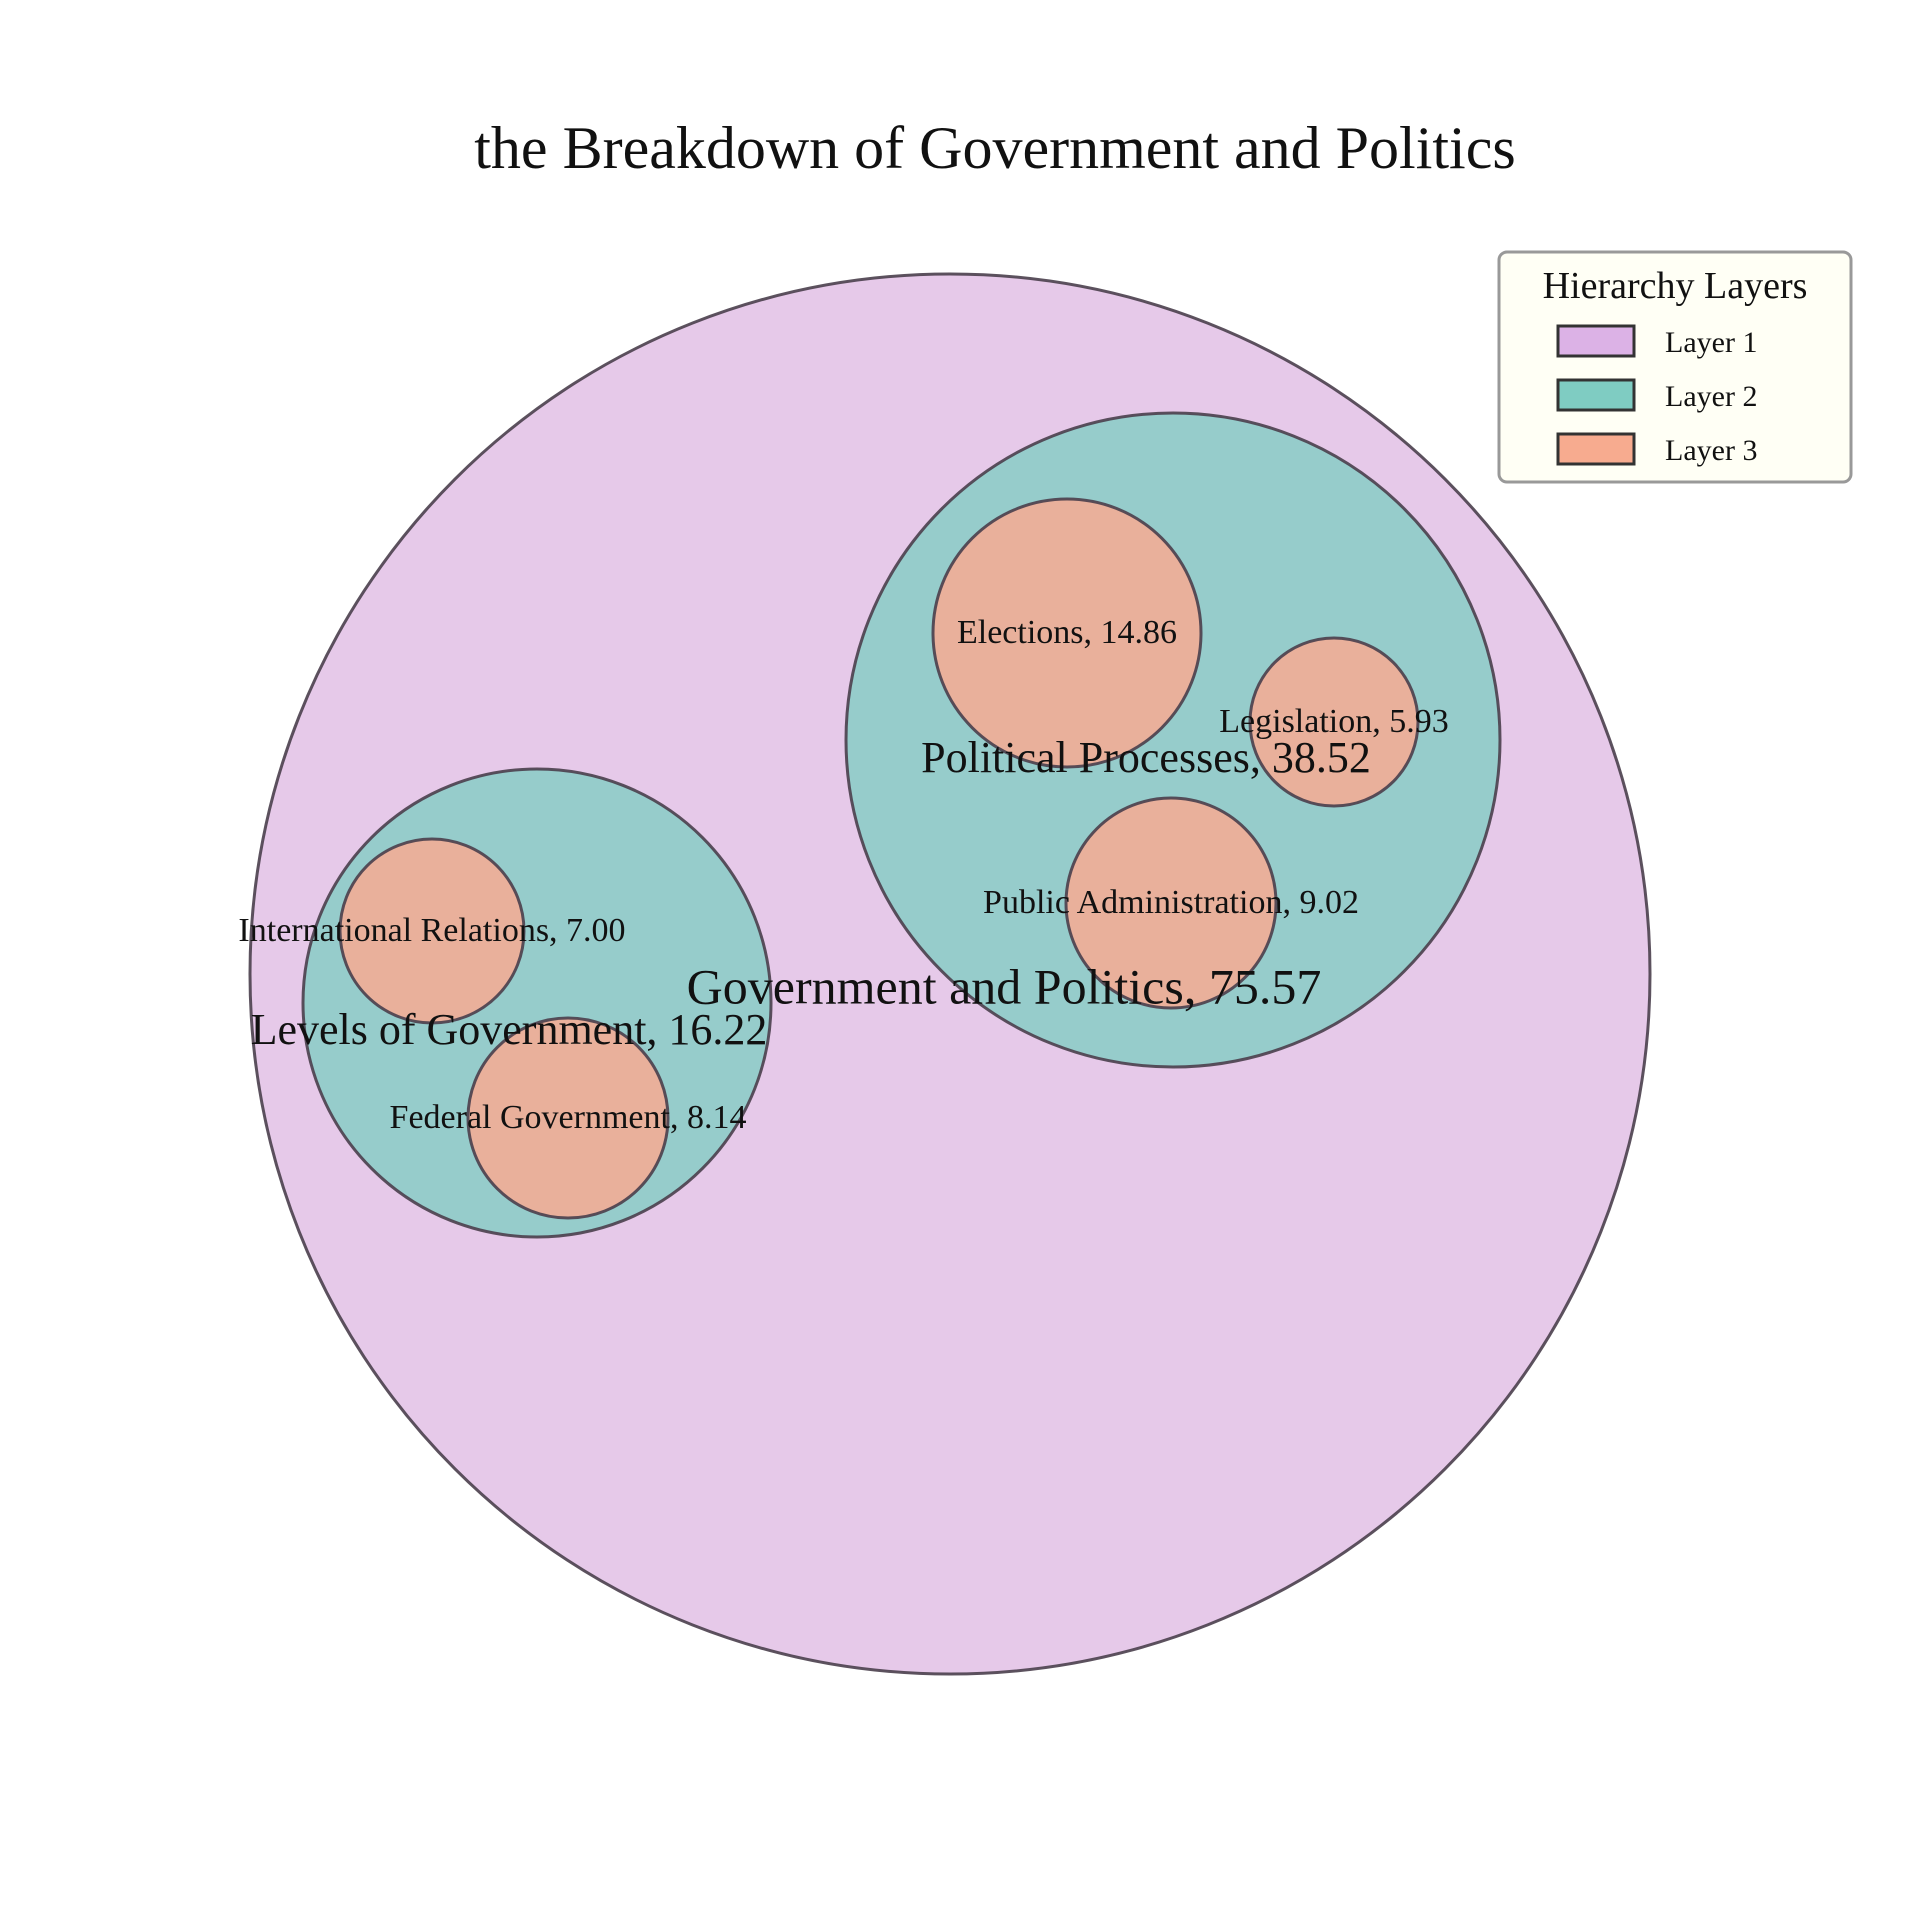 This screenshot has height=1925, width=1920. I want to click on circle-federal-government, so click(568, 1118).